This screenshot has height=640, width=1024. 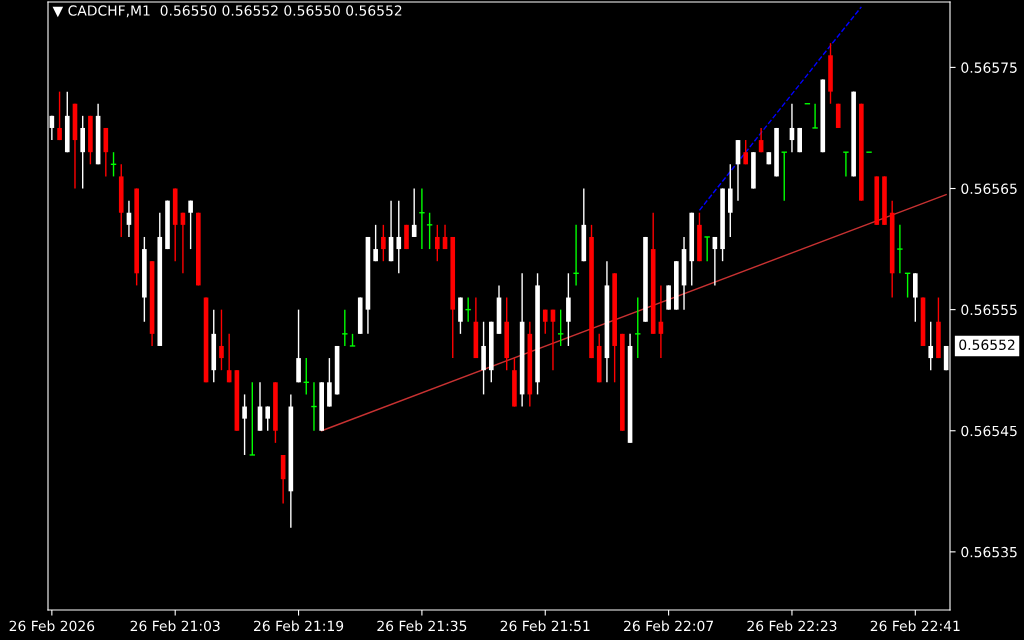 I want to click on x-tick-label: 26 Feb 21:03, so click(x=175, y=626).